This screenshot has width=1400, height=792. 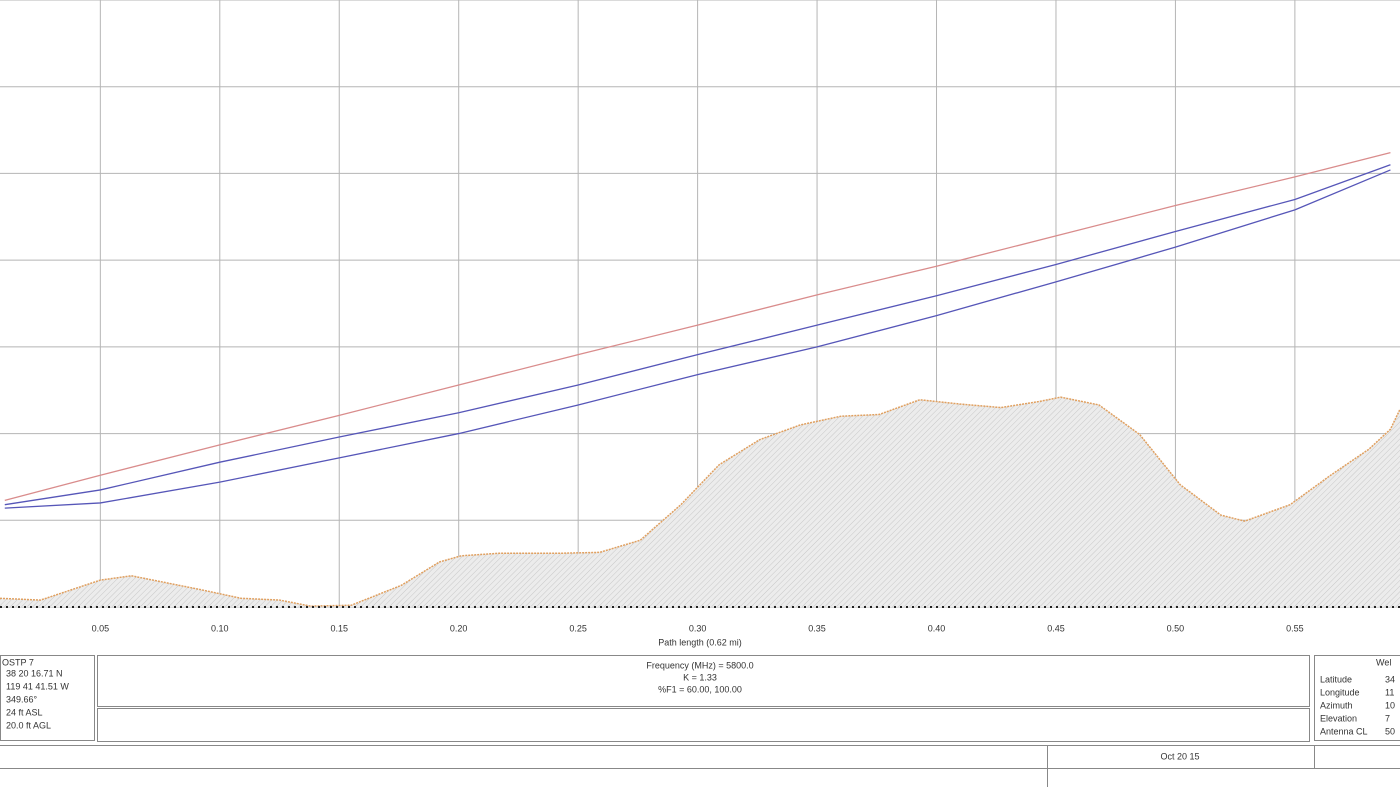 I want to click on link-param: K = 1.33, so click(x=700, y=677).